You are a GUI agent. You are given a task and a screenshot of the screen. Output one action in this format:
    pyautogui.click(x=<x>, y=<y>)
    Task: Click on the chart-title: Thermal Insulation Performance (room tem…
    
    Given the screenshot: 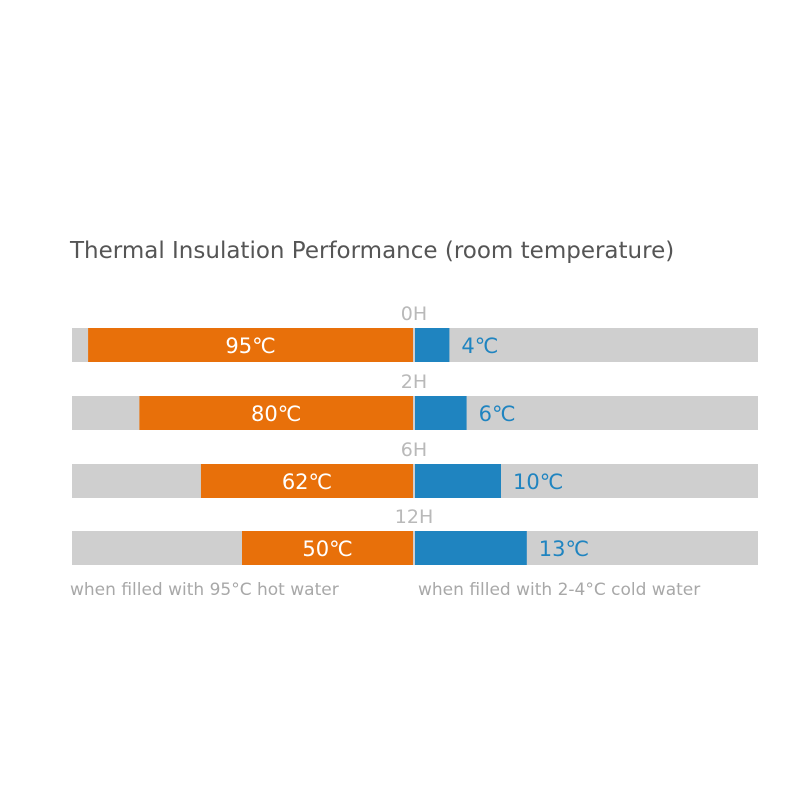 What is the action you would take?
    pyautogui.click(x=371, y=251)
    